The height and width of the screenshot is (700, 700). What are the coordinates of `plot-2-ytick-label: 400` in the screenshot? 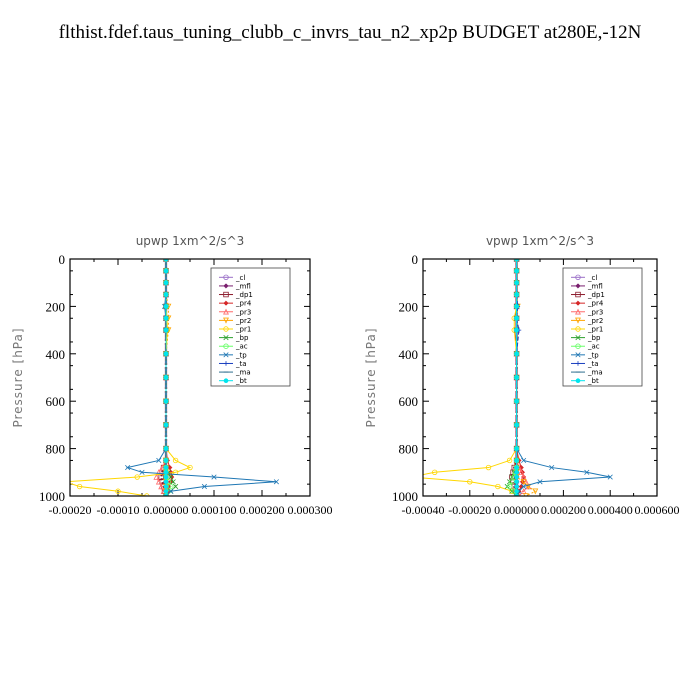 It's located at (409, 354).